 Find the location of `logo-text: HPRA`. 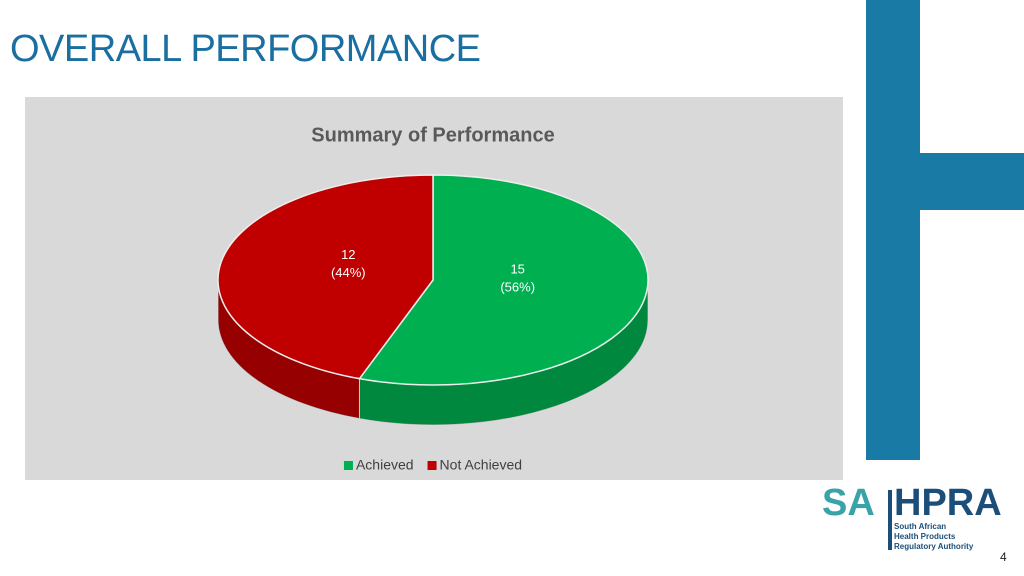

logo-text: HPRA is located at coordinates (948, 503).